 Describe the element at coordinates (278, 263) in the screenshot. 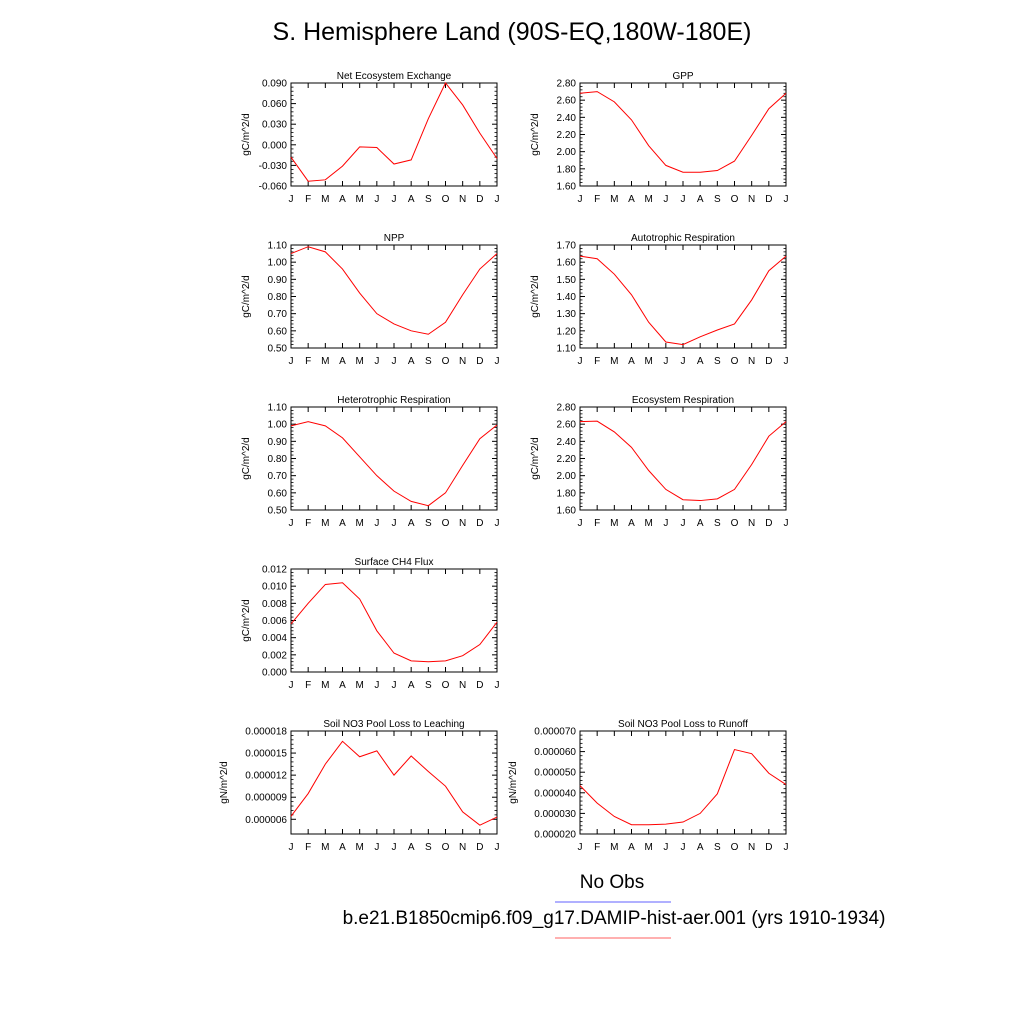

I see `y-tick-label: 1.00` at that location.